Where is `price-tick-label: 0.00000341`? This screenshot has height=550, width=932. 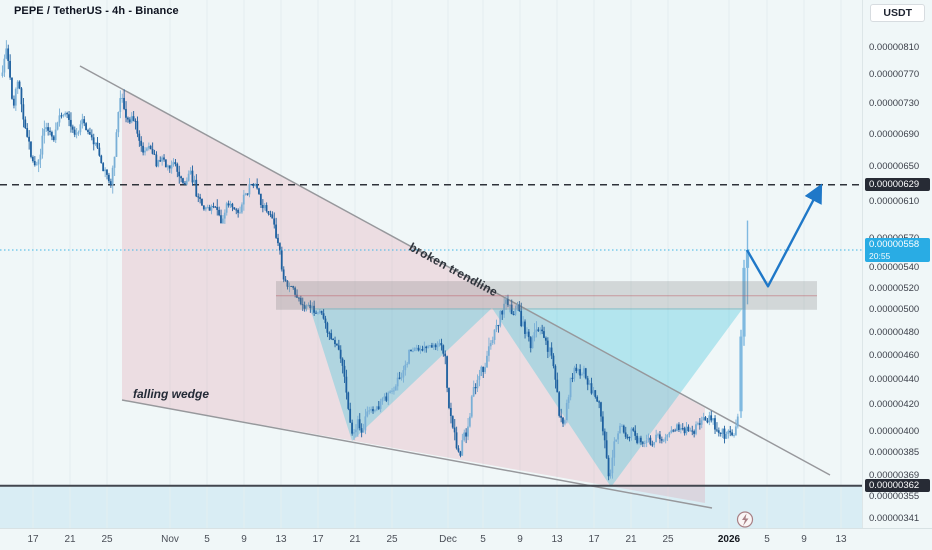
price-tick-label: 0.00000341 is located at coordinates (894, 518).